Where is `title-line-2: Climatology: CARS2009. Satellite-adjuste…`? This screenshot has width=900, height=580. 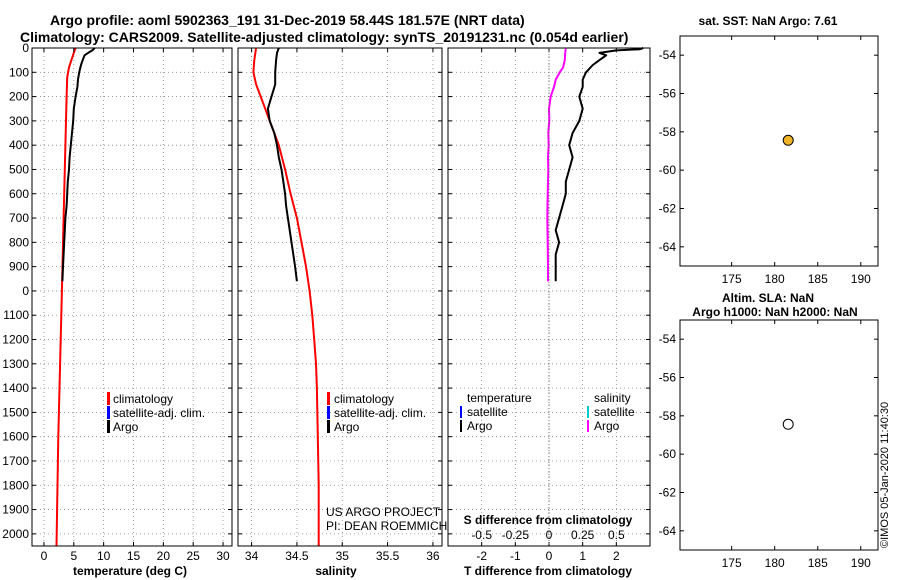
title-line-2: Climatology: CARS2009. Satellite-adjuste… is located at coordinates (324, 37).